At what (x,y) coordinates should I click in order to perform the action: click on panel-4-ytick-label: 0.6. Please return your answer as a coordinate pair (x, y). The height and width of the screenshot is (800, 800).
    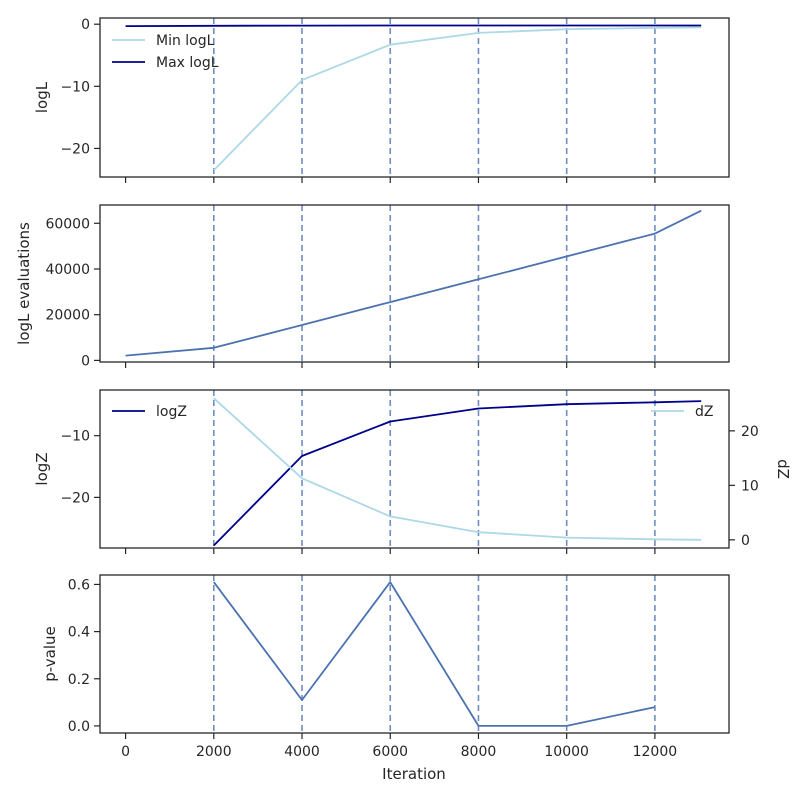
    Looking at the image, I should click on (79, 585).